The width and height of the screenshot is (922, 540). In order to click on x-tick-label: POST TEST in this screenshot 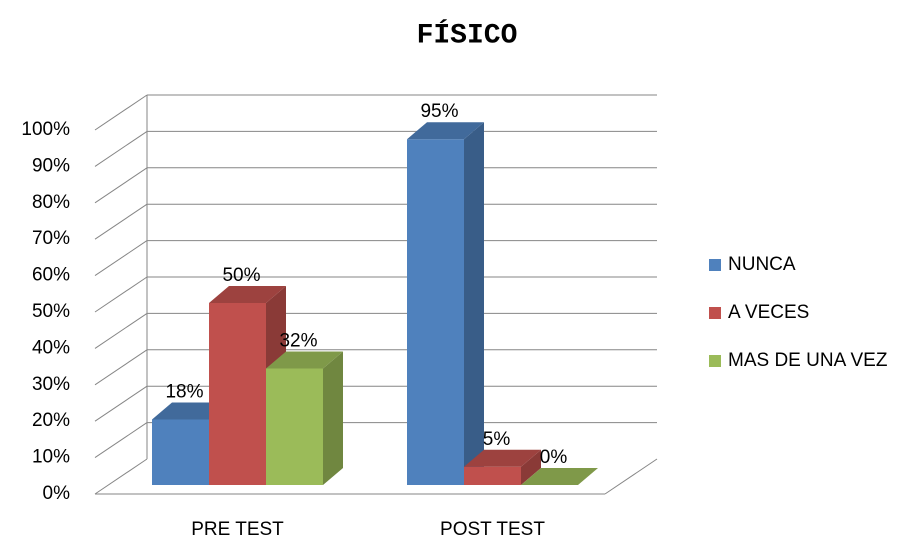, I will do `click(492, 529)`.